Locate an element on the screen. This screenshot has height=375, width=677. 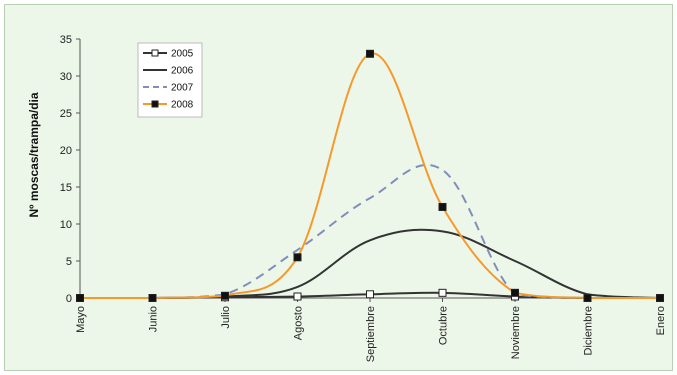
x-tick-label: Julio is located at coordinates (226, 317).